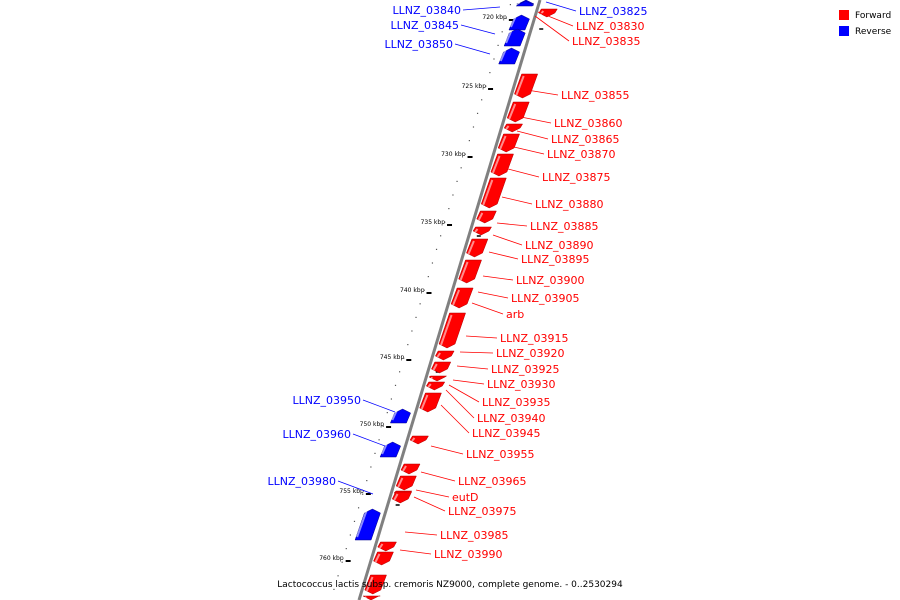 The image size is (900, 600). What do you see at coordinates (585, 139) in the screenshot?
I see `gene-label-llnz_03865: LLNZ_03865` at bounding box center [585, 139].